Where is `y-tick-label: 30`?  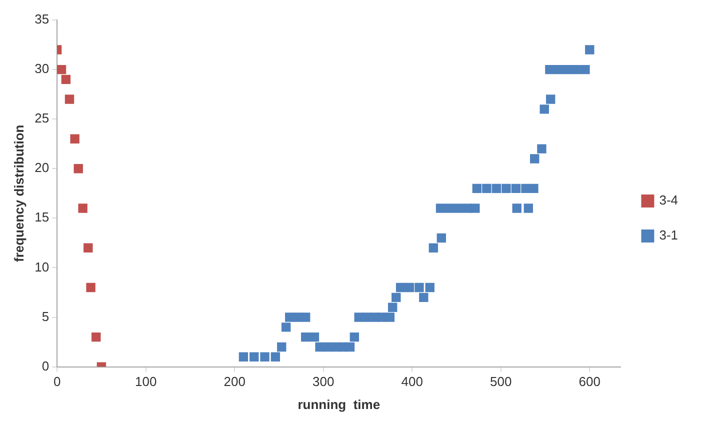 y-tick-label: 30 is located at coordinates (42, 68).